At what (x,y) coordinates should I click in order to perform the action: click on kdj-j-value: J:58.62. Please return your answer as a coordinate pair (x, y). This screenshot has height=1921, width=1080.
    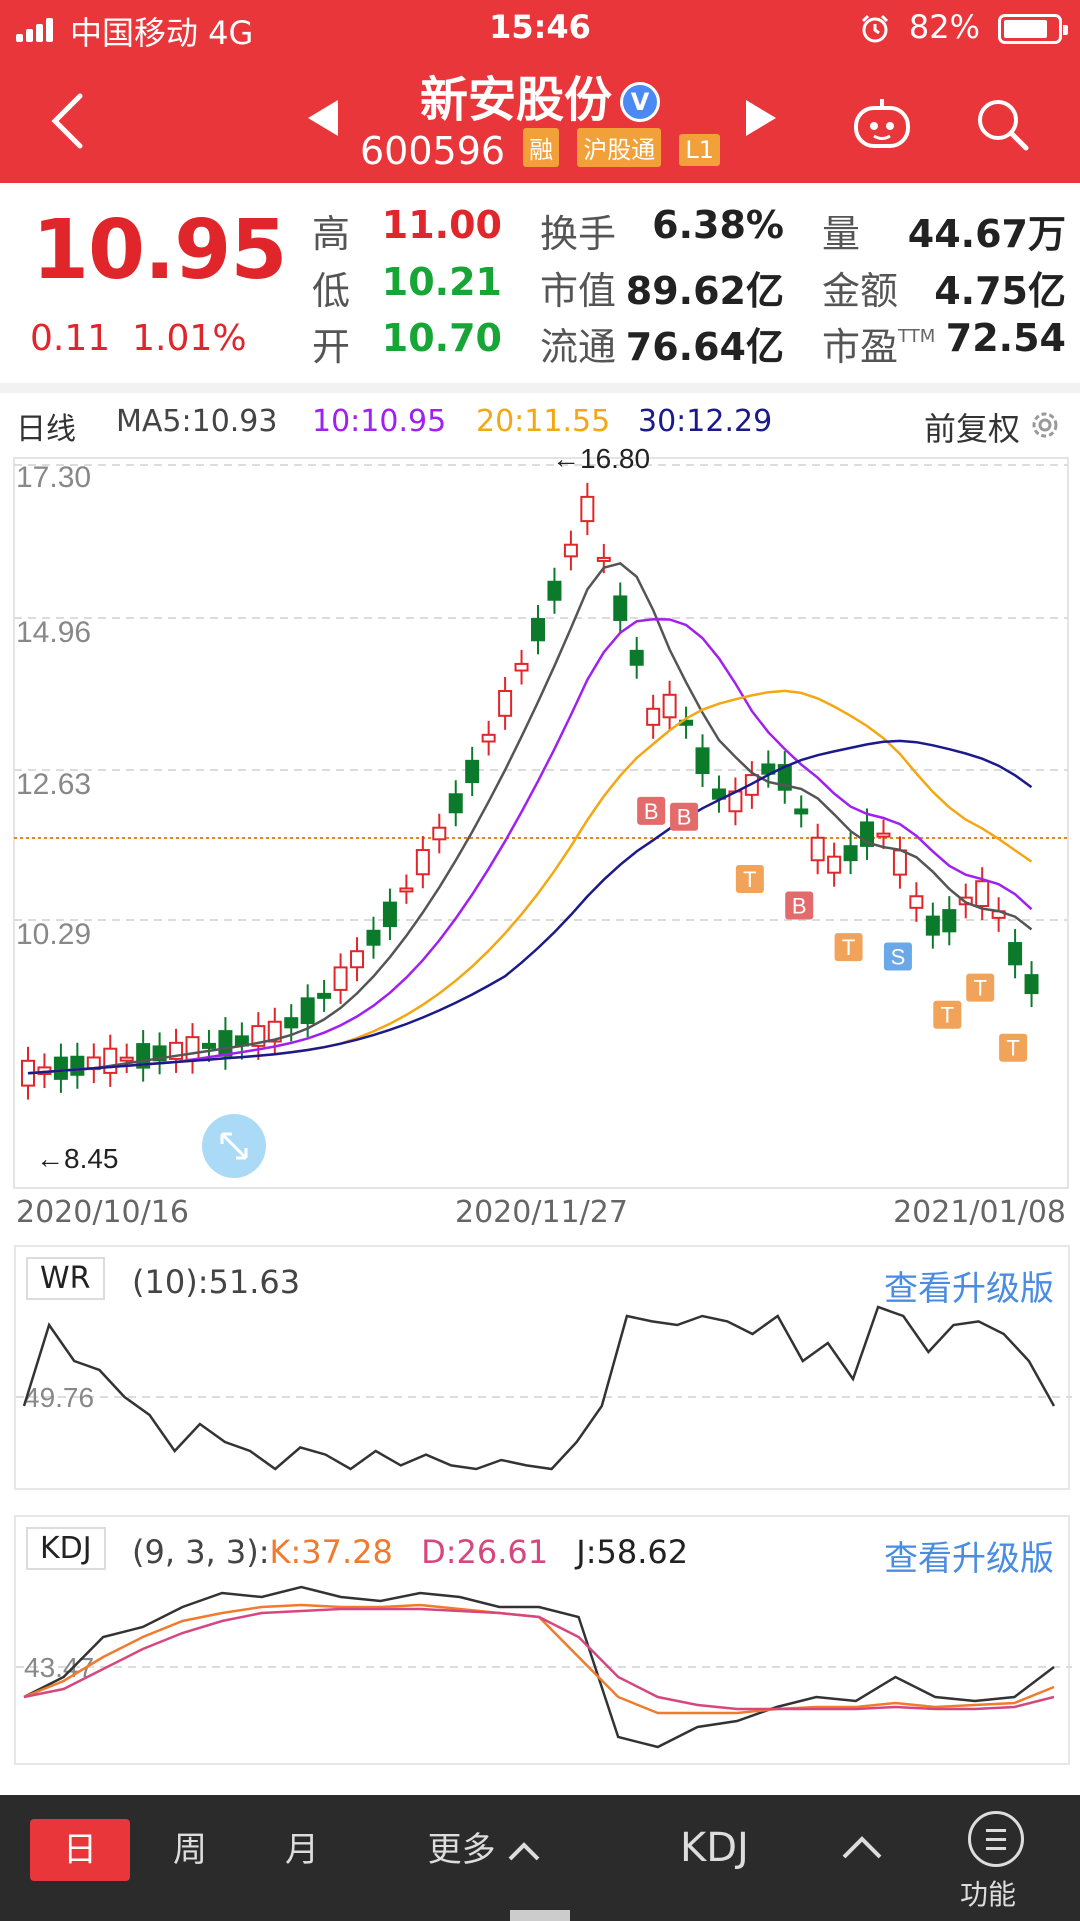
    Looking at the image, I should click on (632, 1552).